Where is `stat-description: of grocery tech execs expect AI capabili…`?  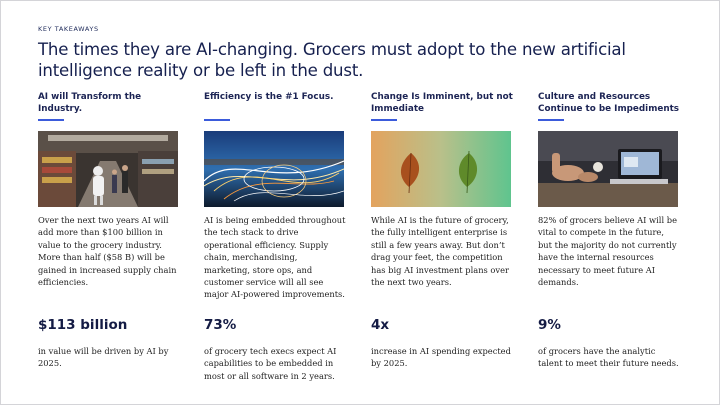
stat-description: of grocery tech execs expect AI capabili… is located at coordinates (270, 363).